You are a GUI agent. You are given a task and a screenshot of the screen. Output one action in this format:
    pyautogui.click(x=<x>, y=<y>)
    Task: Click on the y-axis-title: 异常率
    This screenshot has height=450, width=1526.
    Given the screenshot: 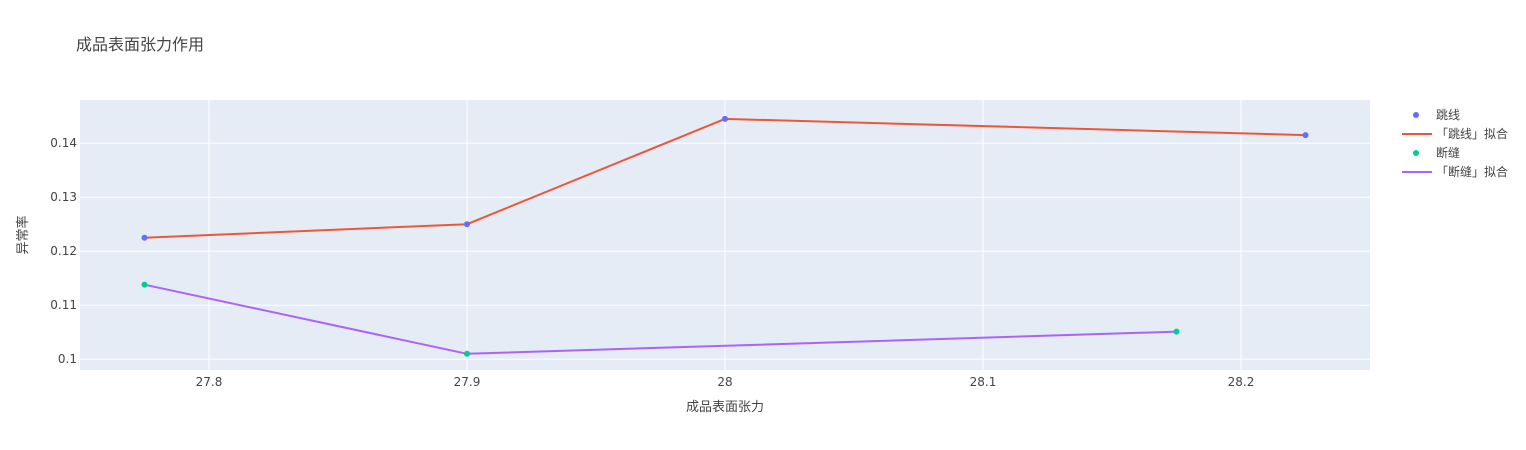 What is the action you would take?
    pyautogui.click(x=23, y=234)
    